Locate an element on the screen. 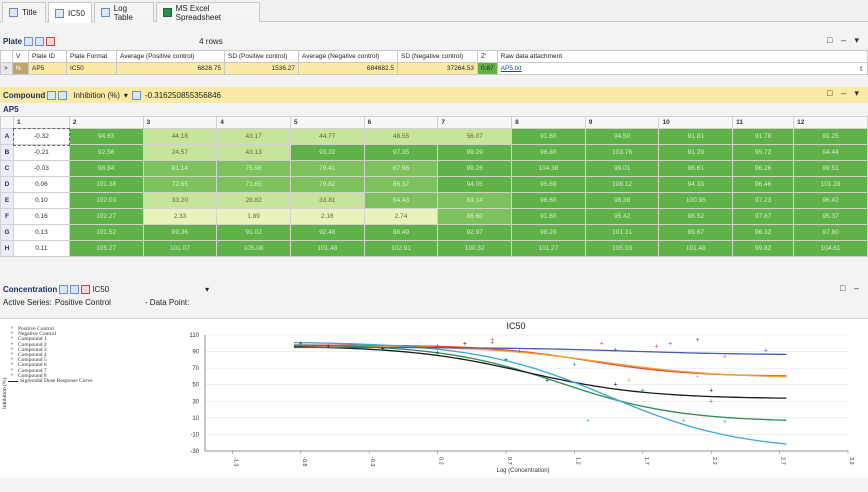 The image size is (868, 492). grid-cell: 100.95 is located at coordinates (696, 200).